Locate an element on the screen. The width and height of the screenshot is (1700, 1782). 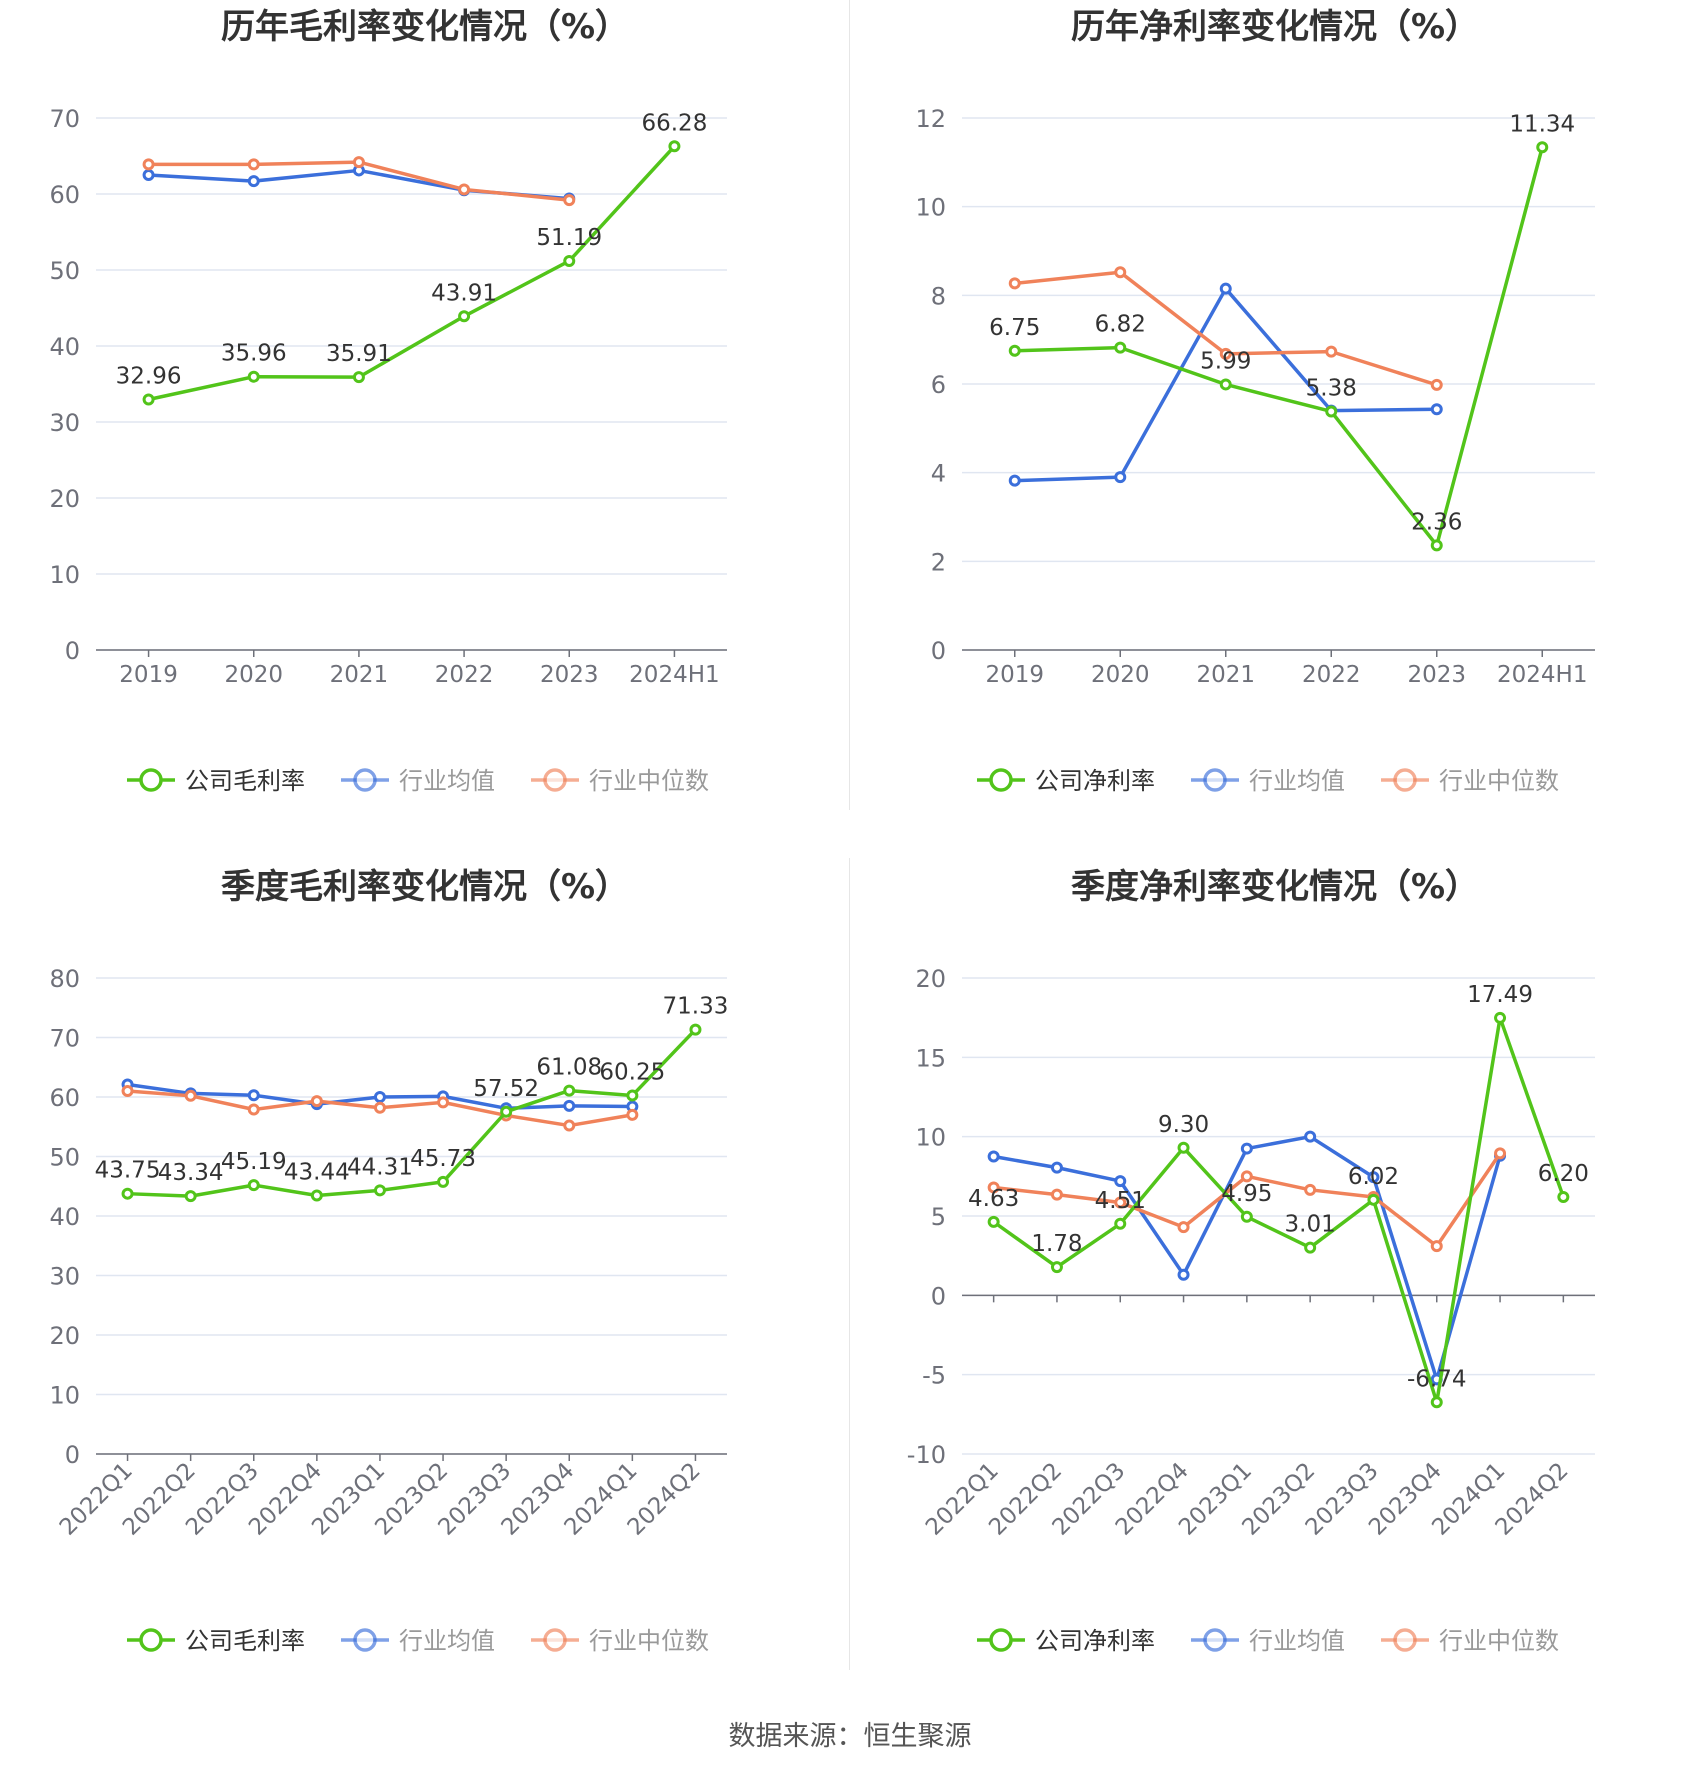
data-label: 9.30 is located at coordinates (1183, 1125).